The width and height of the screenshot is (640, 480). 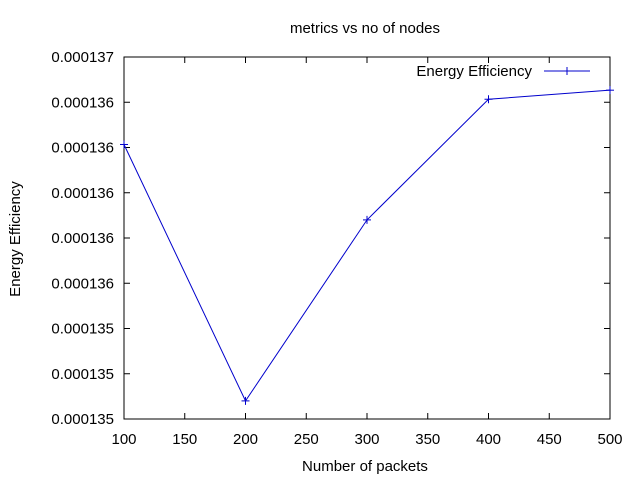 What do you see at coordinates (82, 57) in the screenshot?
I see `y-tick-label: 0.000137` at bounding box center [82, 57].